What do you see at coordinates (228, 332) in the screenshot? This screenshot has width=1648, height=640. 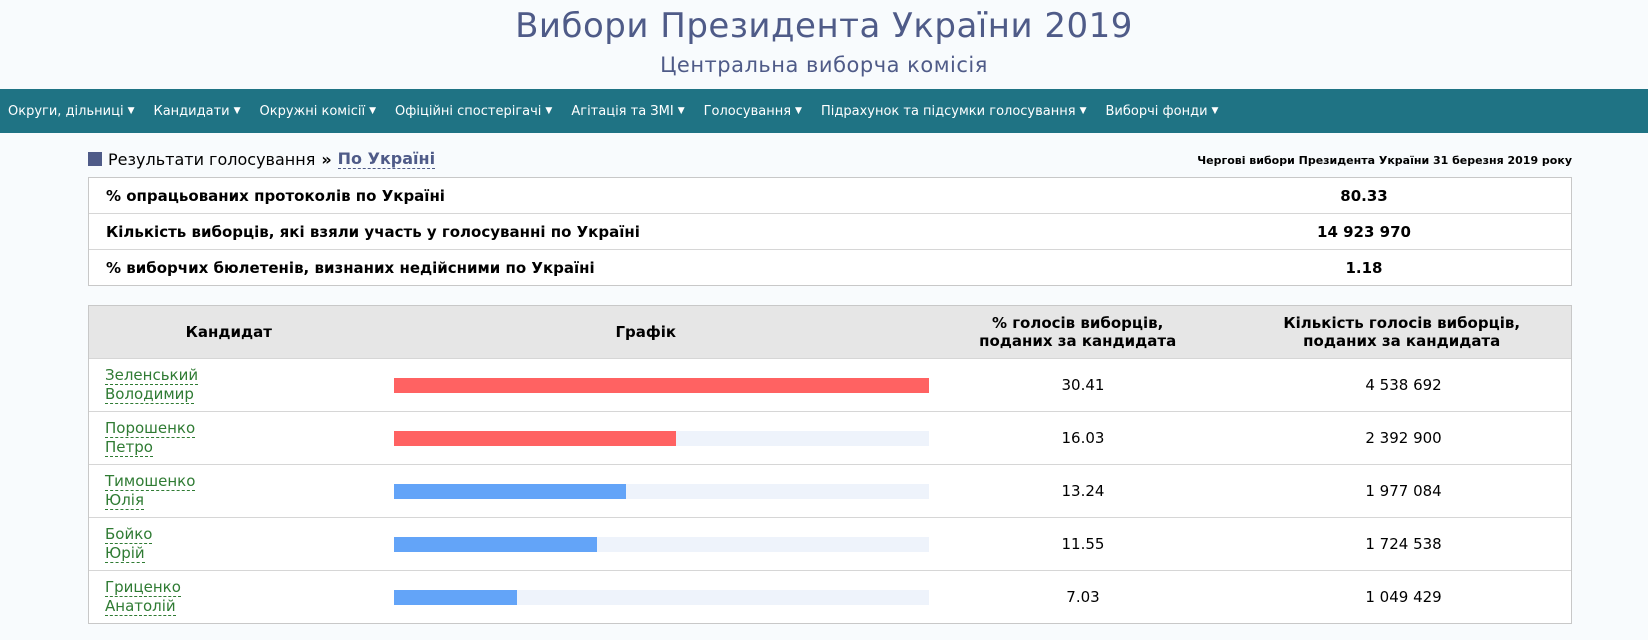 I see `header-candidate: Кандидат` at bounding box center [228, 332].